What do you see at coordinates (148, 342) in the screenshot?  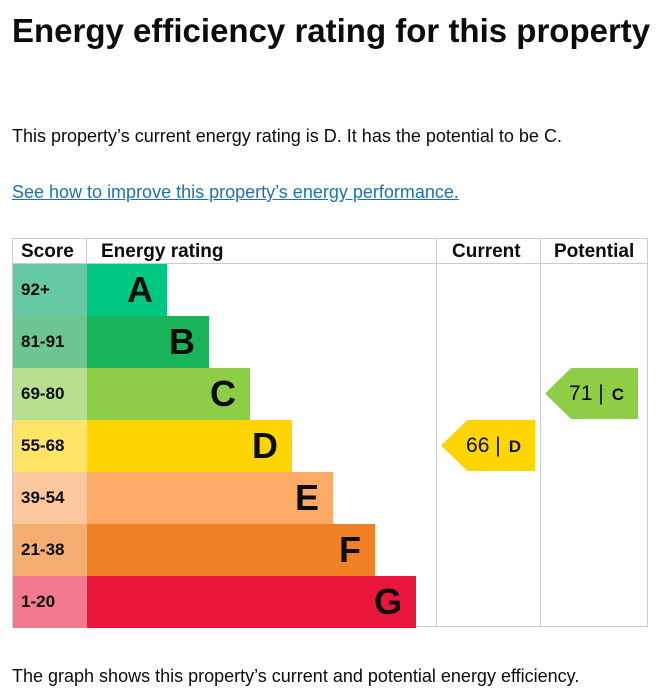 I see `rating-bar-b: B` at bounding box center [148, 342].